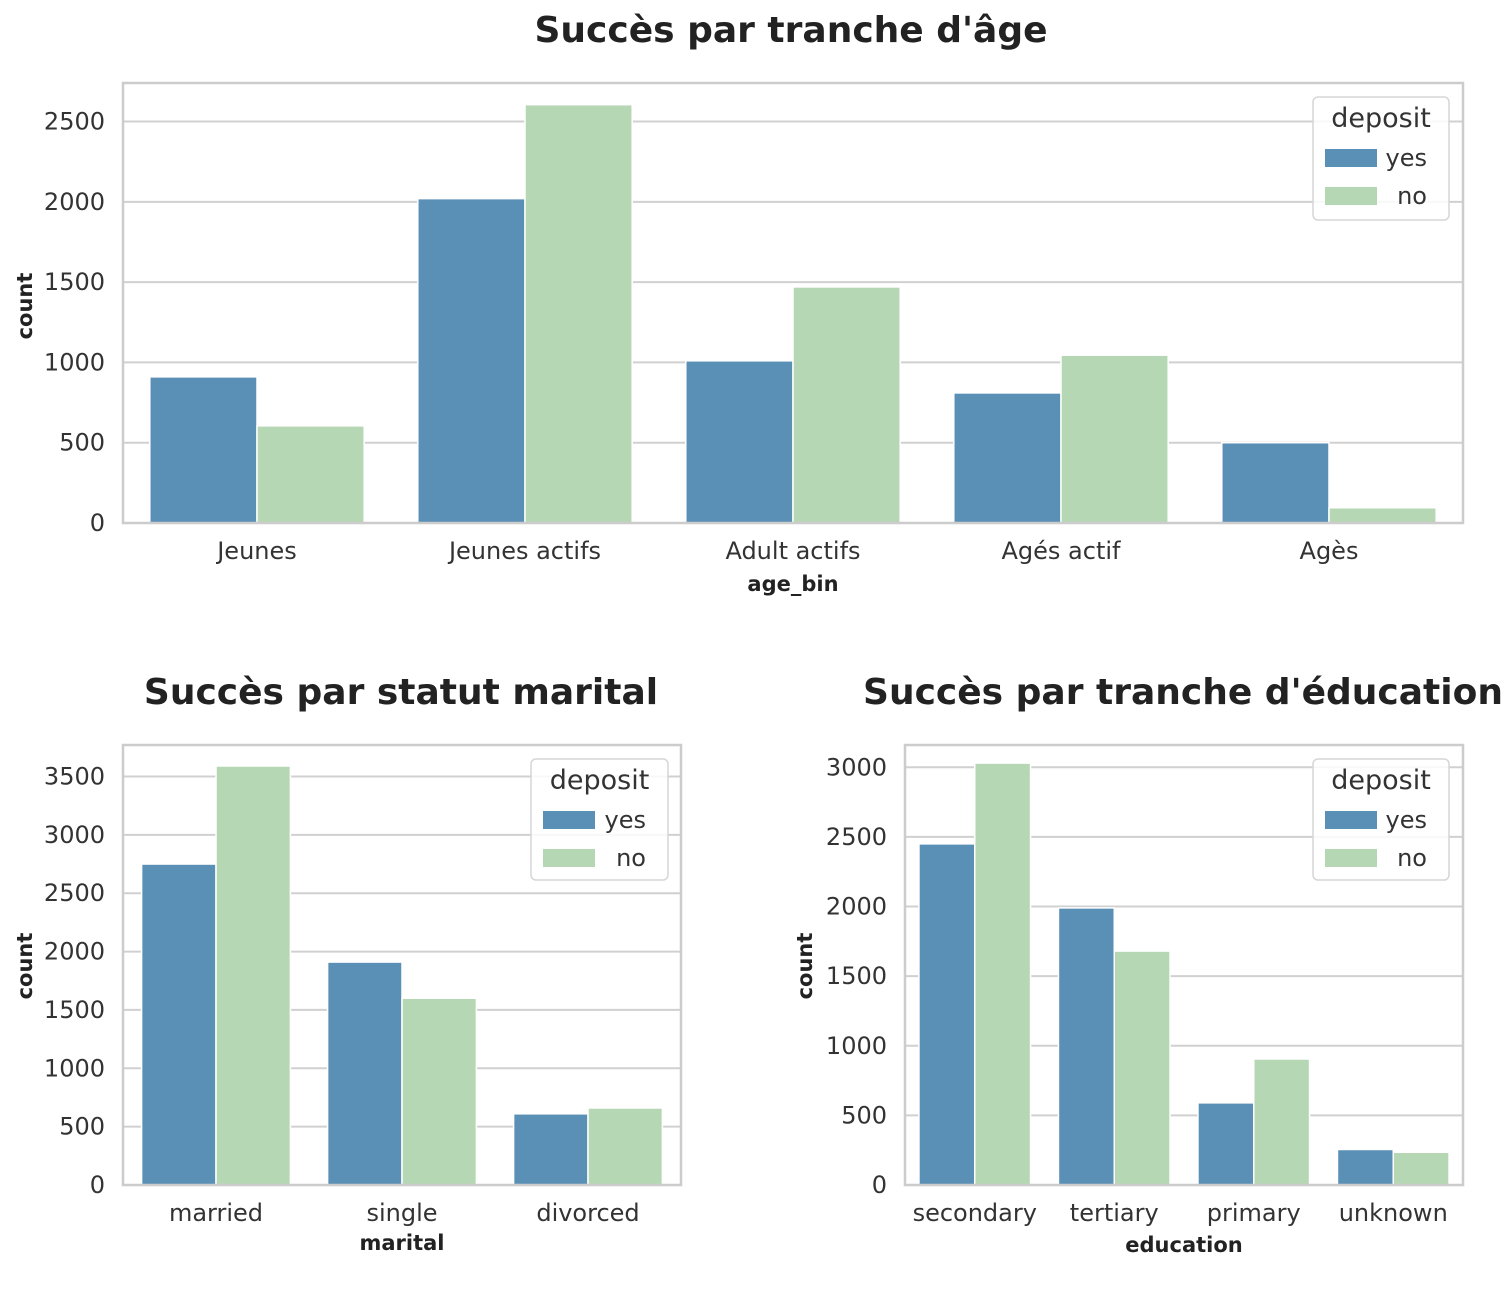  I want to click on bar-yes-adult-actifs, so click(739, 442).